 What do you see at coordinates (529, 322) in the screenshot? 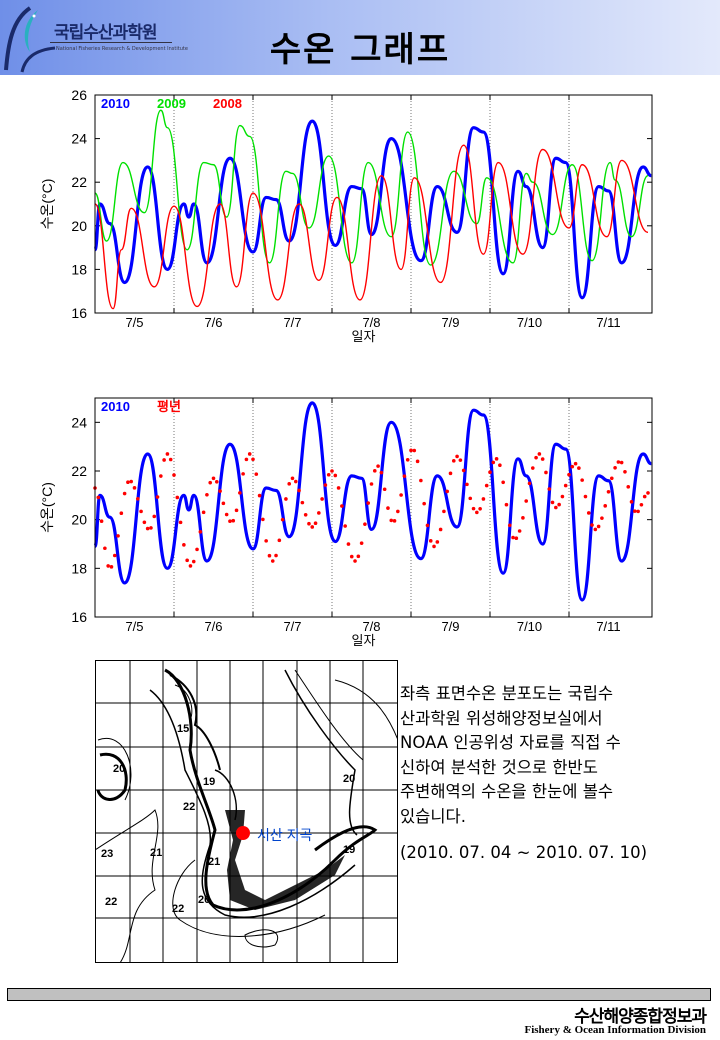
I see `x-tick-label: 7/10` at bounding box center [529, 322].